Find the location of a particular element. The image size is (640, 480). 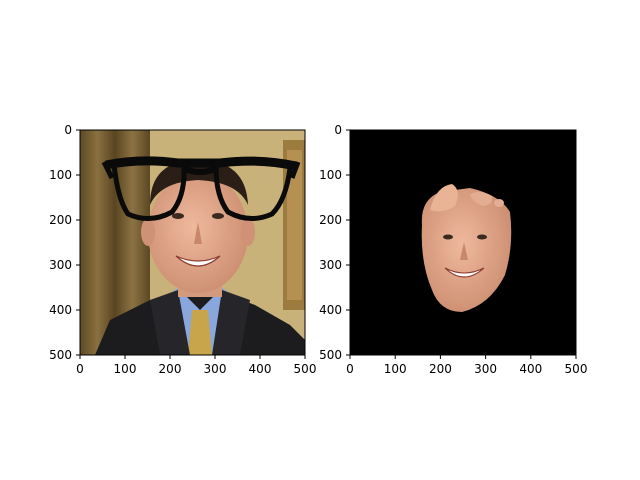

right-ytick-label: 100 is located at coordinates (330, 175).